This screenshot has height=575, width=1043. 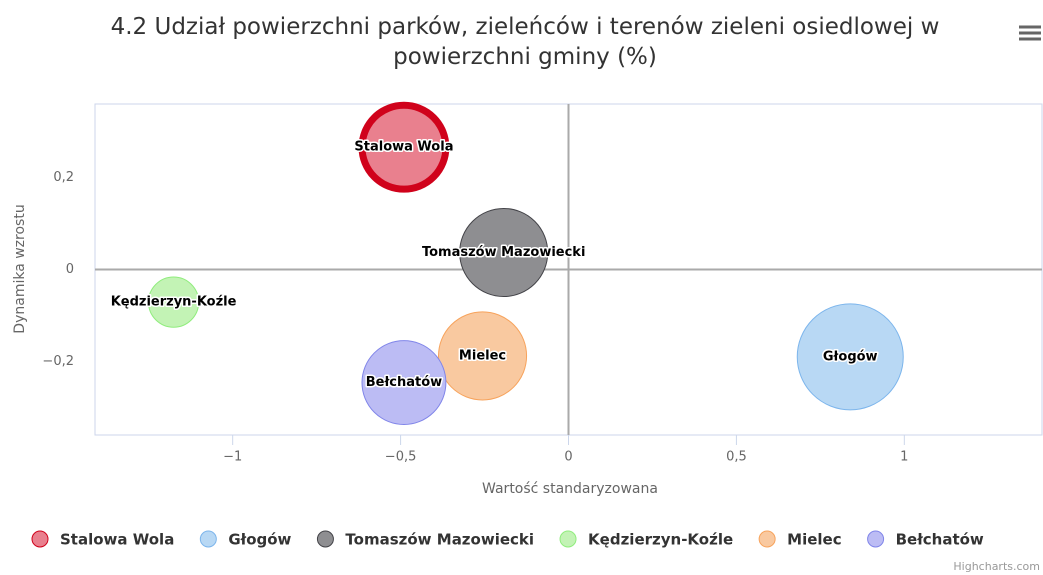 I want to click on data-label: Stalowa Wola, so click(x=403, y=147).